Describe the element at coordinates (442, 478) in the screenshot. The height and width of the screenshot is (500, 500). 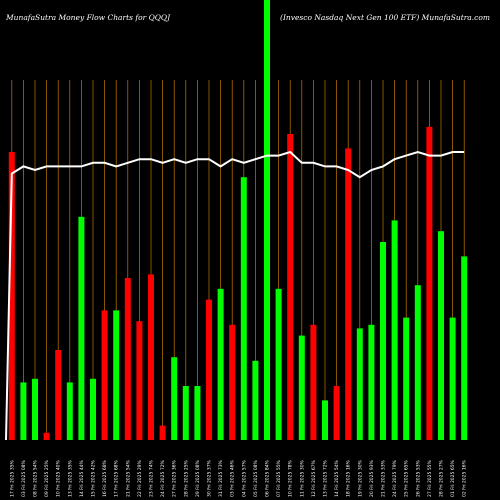
I see `x-tick-label: 28 Fri 2025 27%` at that location.